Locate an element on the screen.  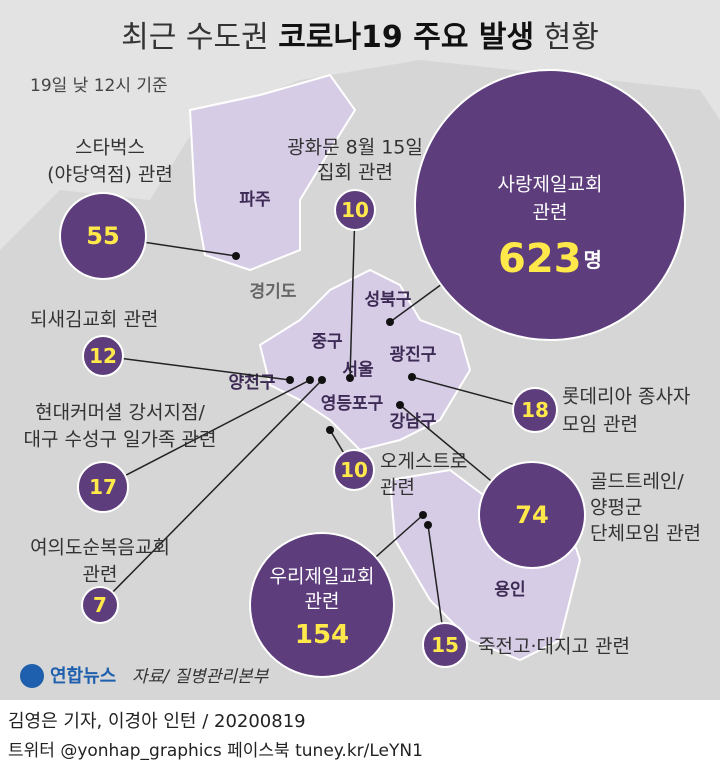
value: 12 is located at coordinates (103, 356).